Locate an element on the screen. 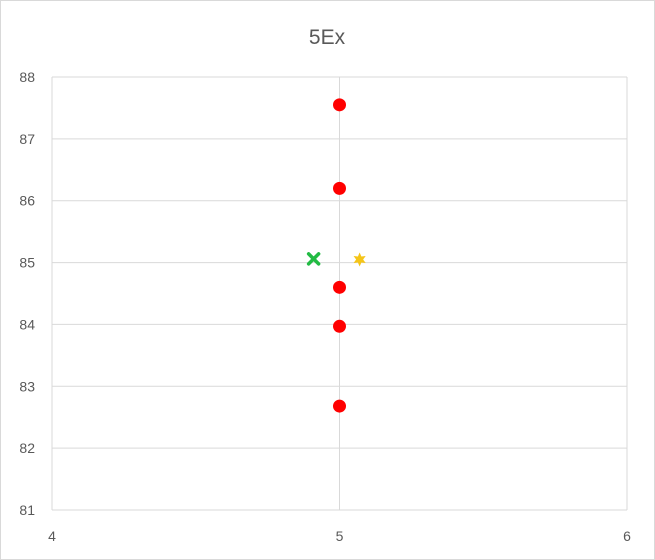 The width and height of the screenshot is (655, 560). y-tick-label: 83 is located at coordinates (27, 386).